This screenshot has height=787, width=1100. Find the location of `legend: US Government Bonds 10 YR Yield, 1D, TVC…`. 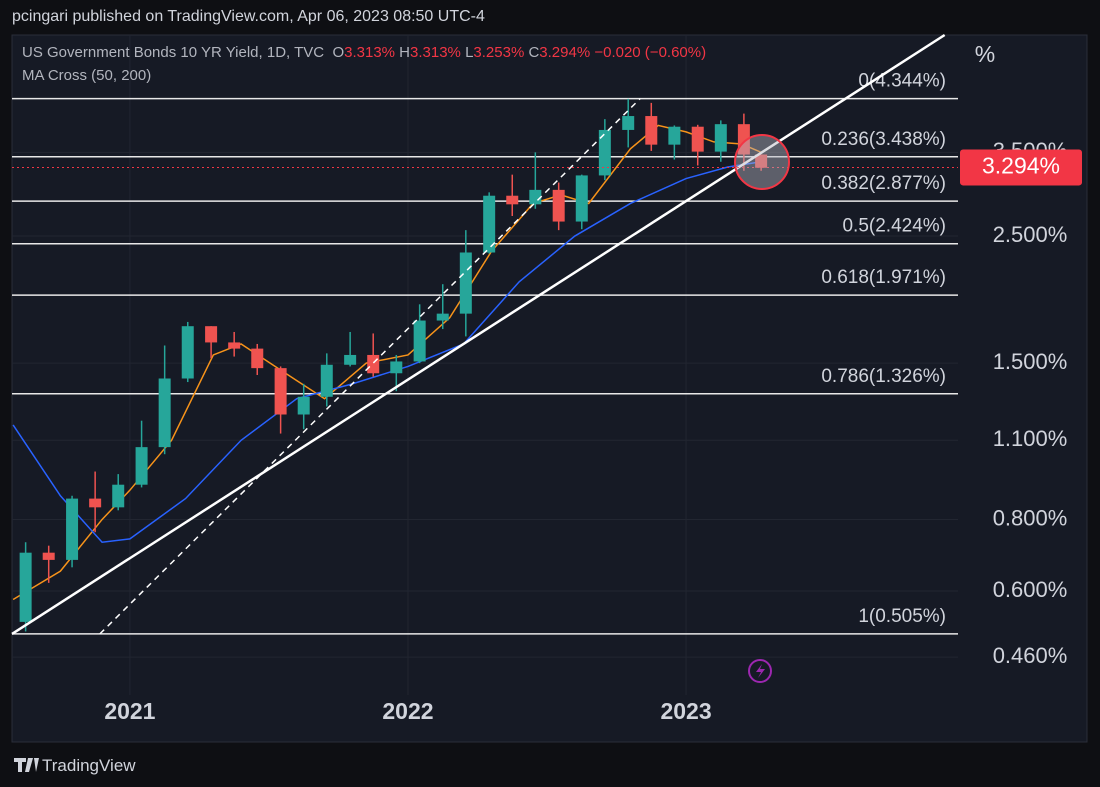

legend: US Government Bonds 10 YR Yield, 1D, TVC… is located at coordinates (364, 52).